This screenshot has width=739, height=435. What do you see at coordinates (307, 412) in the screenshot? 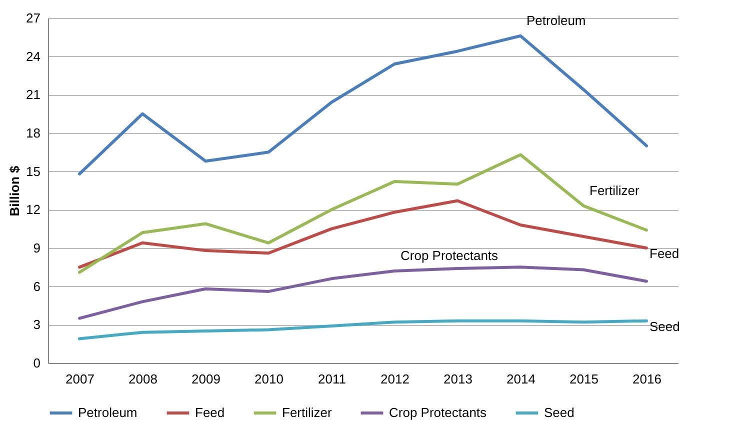
I see `legend-label: Fertilizer` at bounding box center [307, 412].